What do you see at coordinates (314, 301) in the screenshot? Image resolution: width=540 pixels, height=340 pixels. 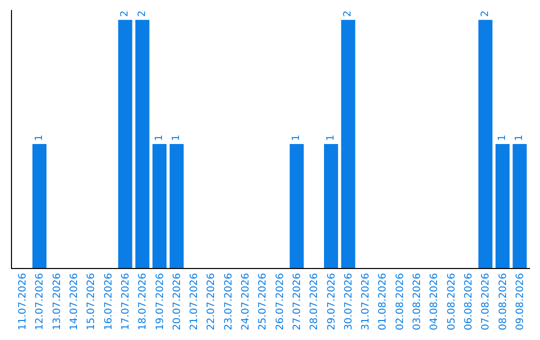 I see `x-tick-label: 28.07.2026` at bounding box center [314, 301].